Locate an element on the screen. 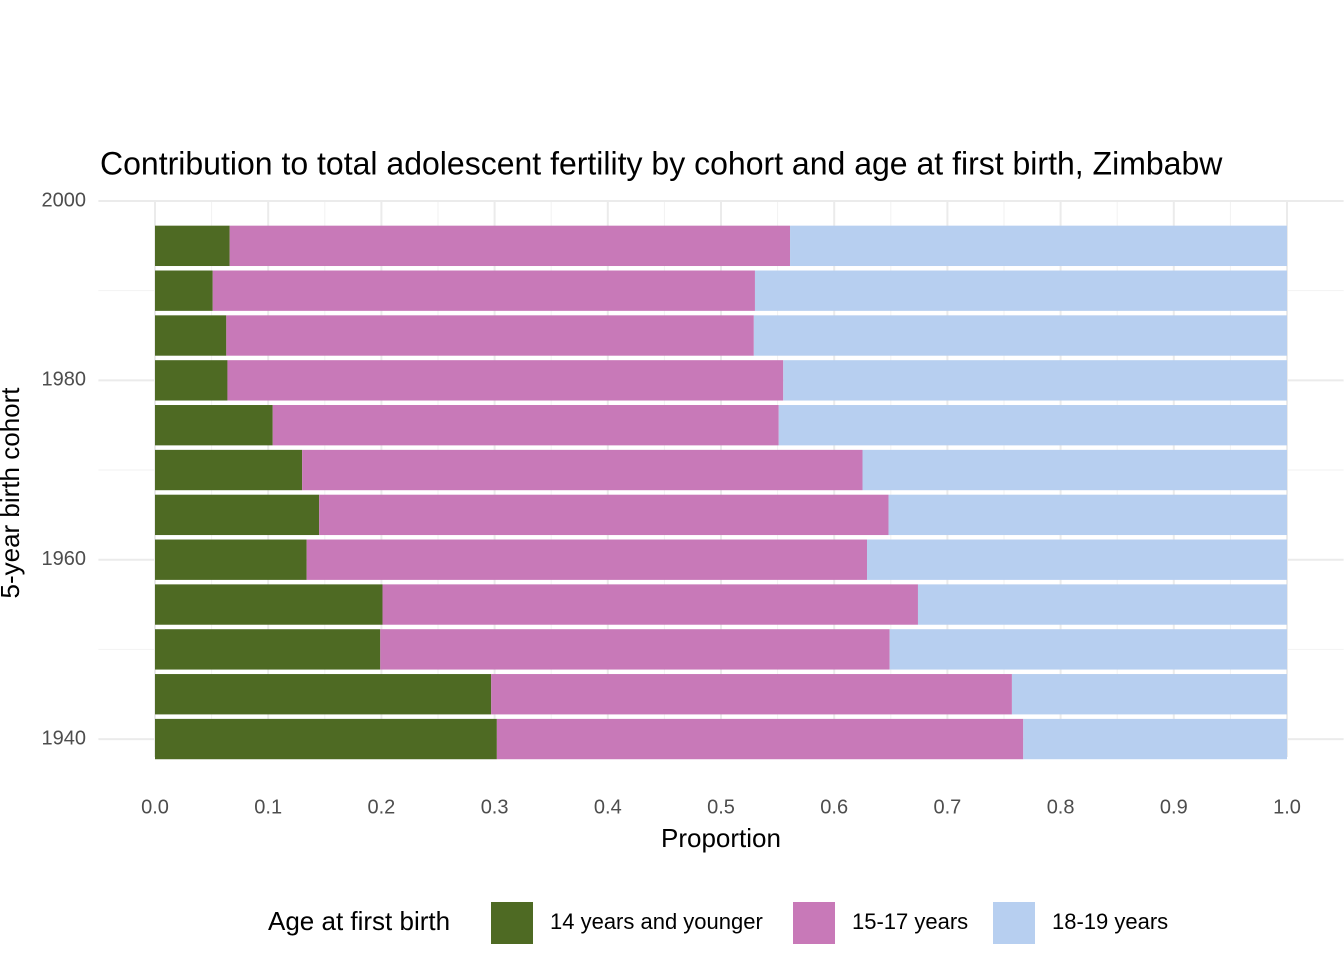  x-tick-label: 0.0 is located at coordinates (155, 807).